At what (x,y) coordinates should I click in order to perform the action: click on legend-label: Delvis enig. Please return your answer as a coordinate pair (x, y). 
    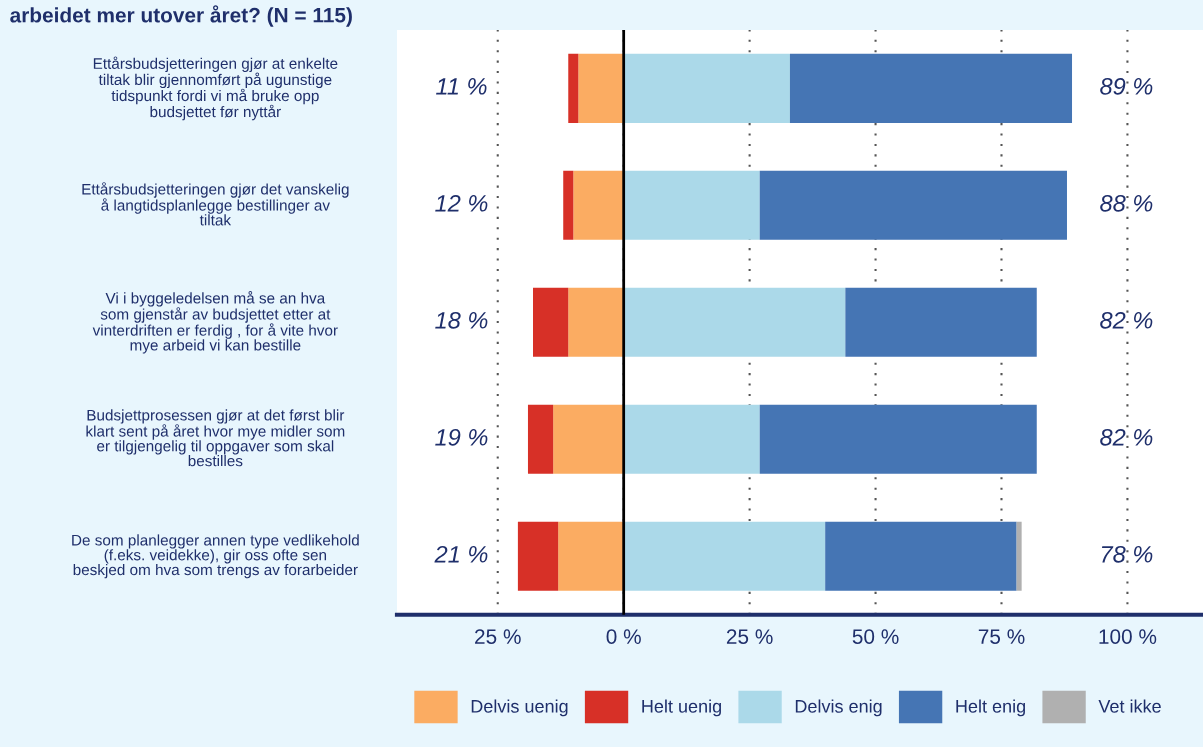
    Looking at the image, I should click on (838, 708).